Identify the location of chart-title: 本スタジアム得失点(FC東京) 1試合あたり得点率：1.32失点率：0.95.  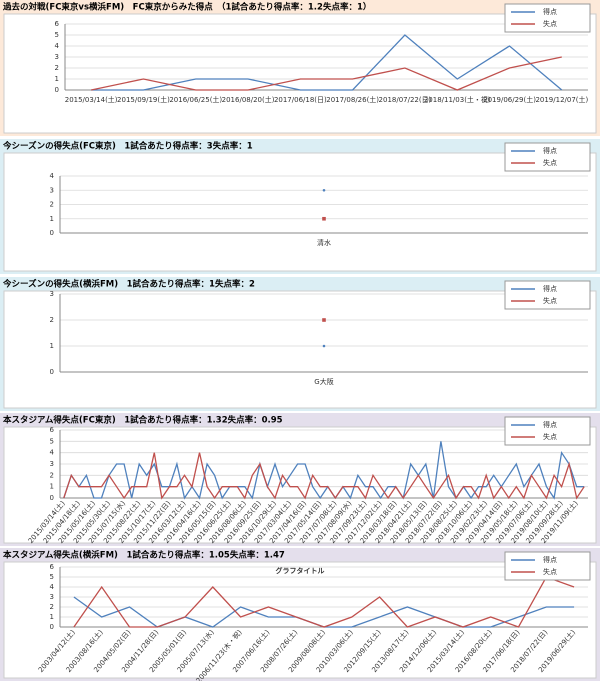
(143, 420).